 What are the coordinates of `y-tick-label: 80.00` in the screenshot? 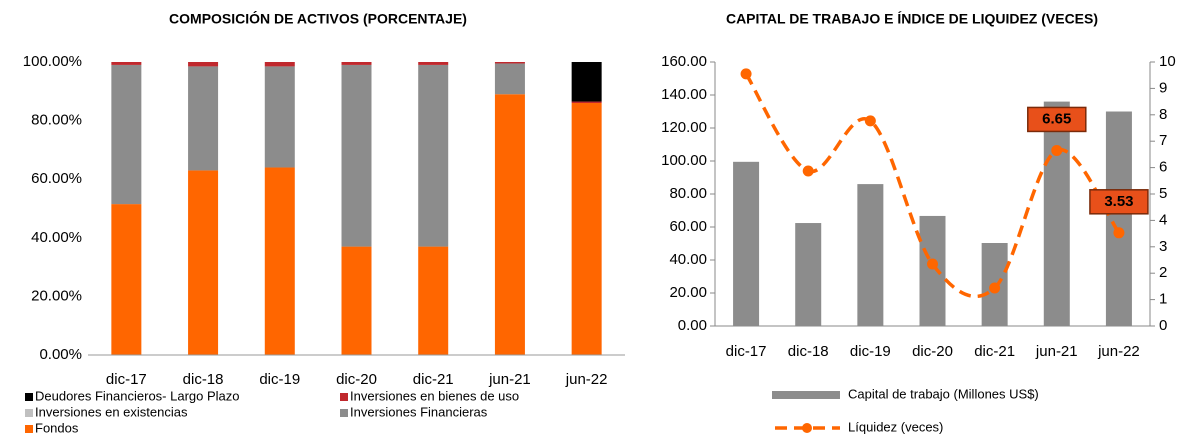 It's located at (688, 193).